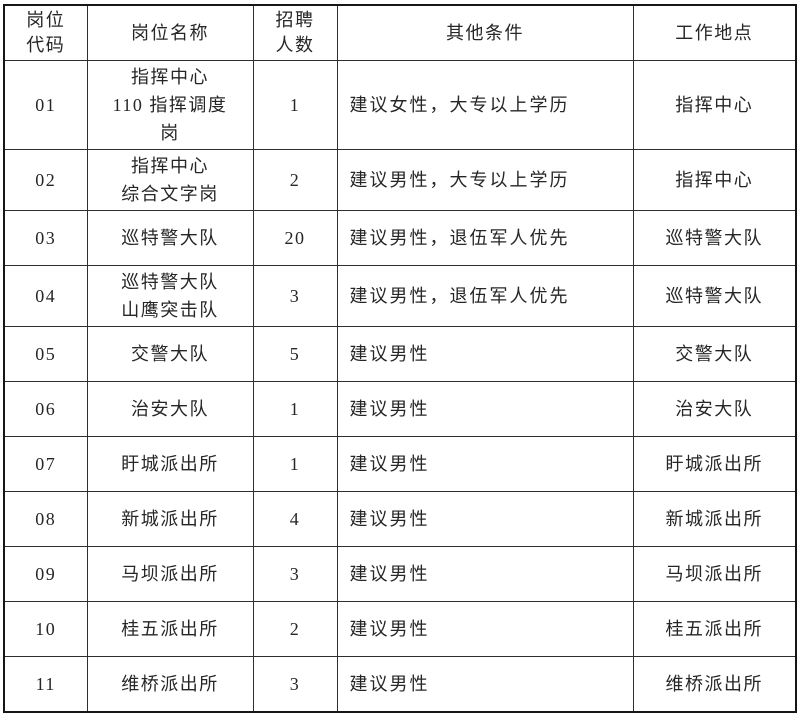 Image resolution: width=798 pixels, height=728 pixels. What do you see at coordinates (170, 574) in the screenshot?
I see `cell-position-name: 马坝派出所` at bounding box center [170, 574].